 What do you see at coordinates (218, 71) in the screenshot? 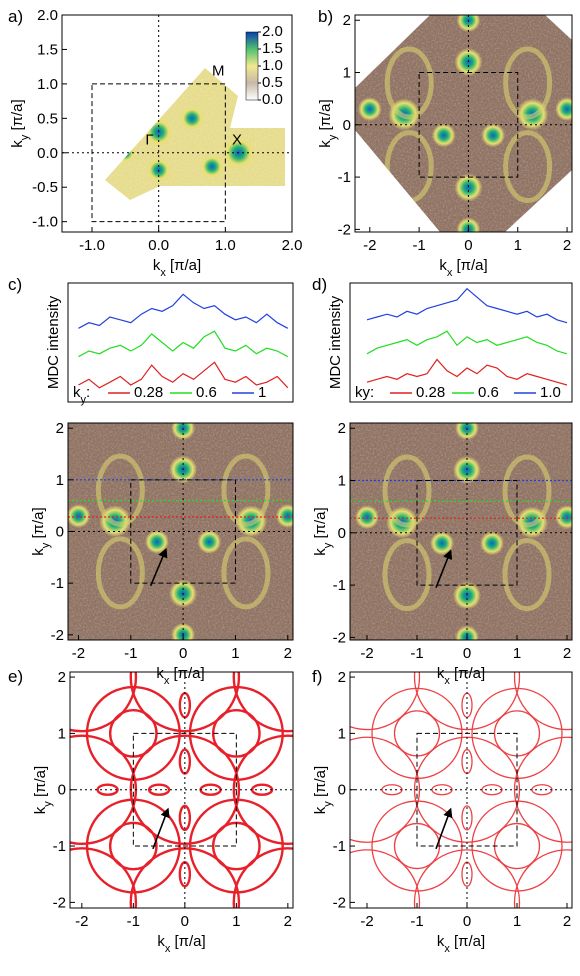
I see `annotation: M` at bounding box center [218, 71].